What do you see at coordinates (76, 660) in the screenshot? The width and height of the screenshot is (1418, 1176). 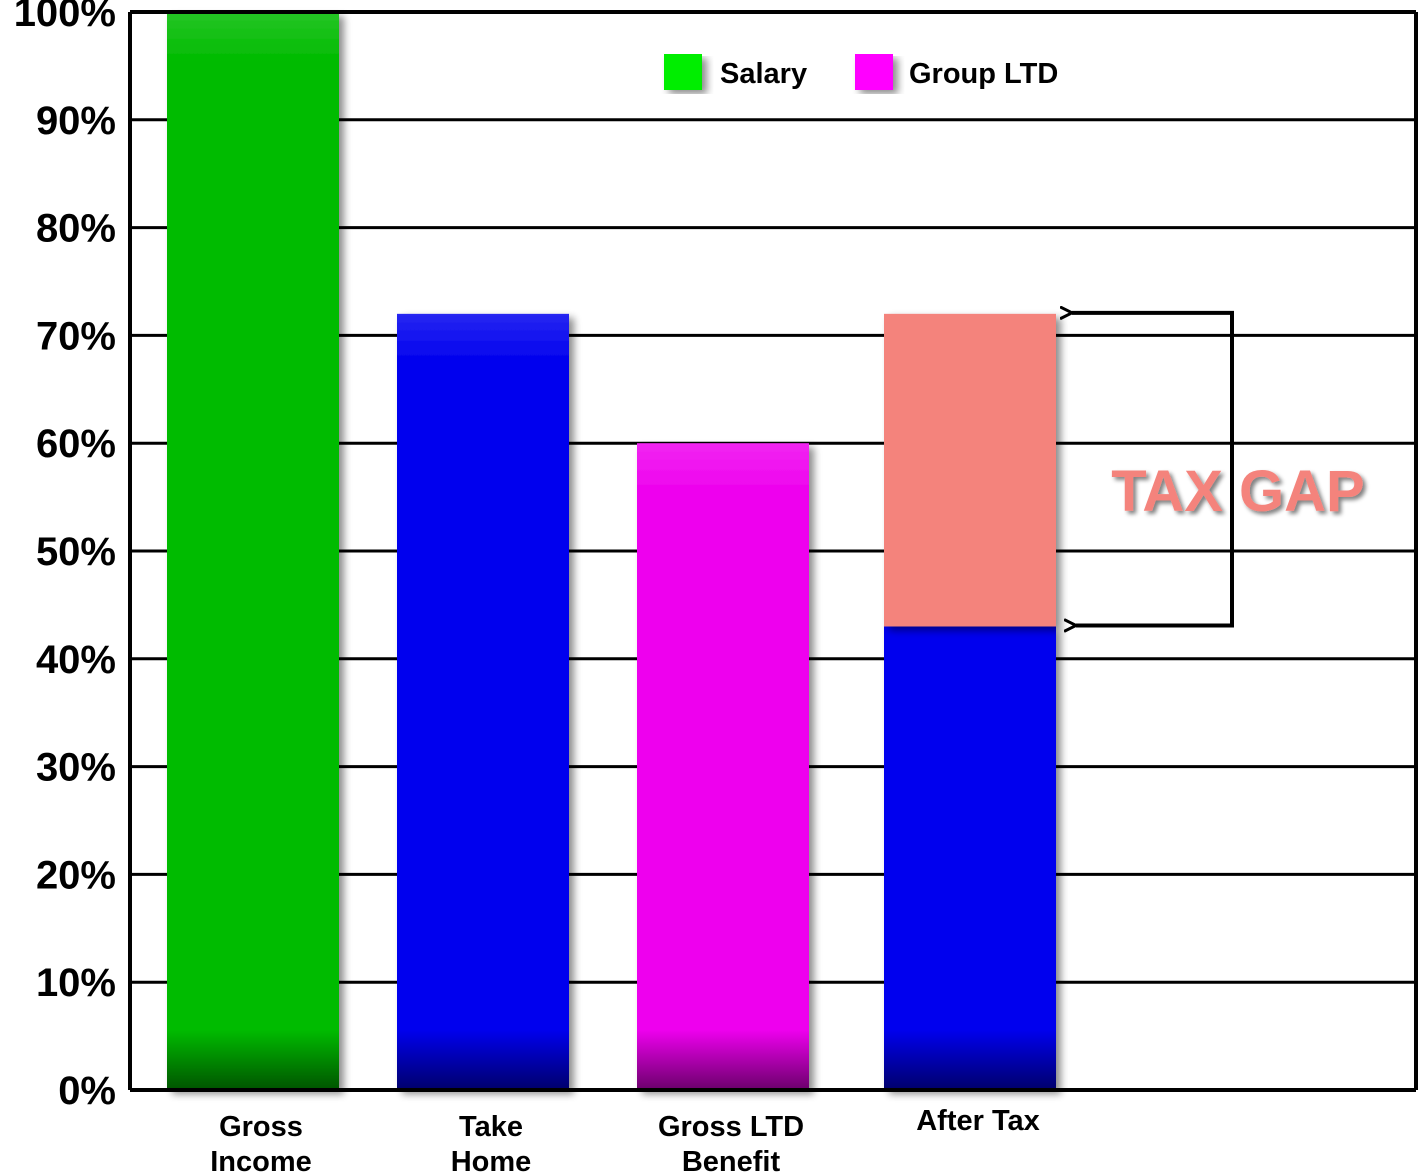 I see `y-tick-label: 40%` at bounding box center [76, 660].